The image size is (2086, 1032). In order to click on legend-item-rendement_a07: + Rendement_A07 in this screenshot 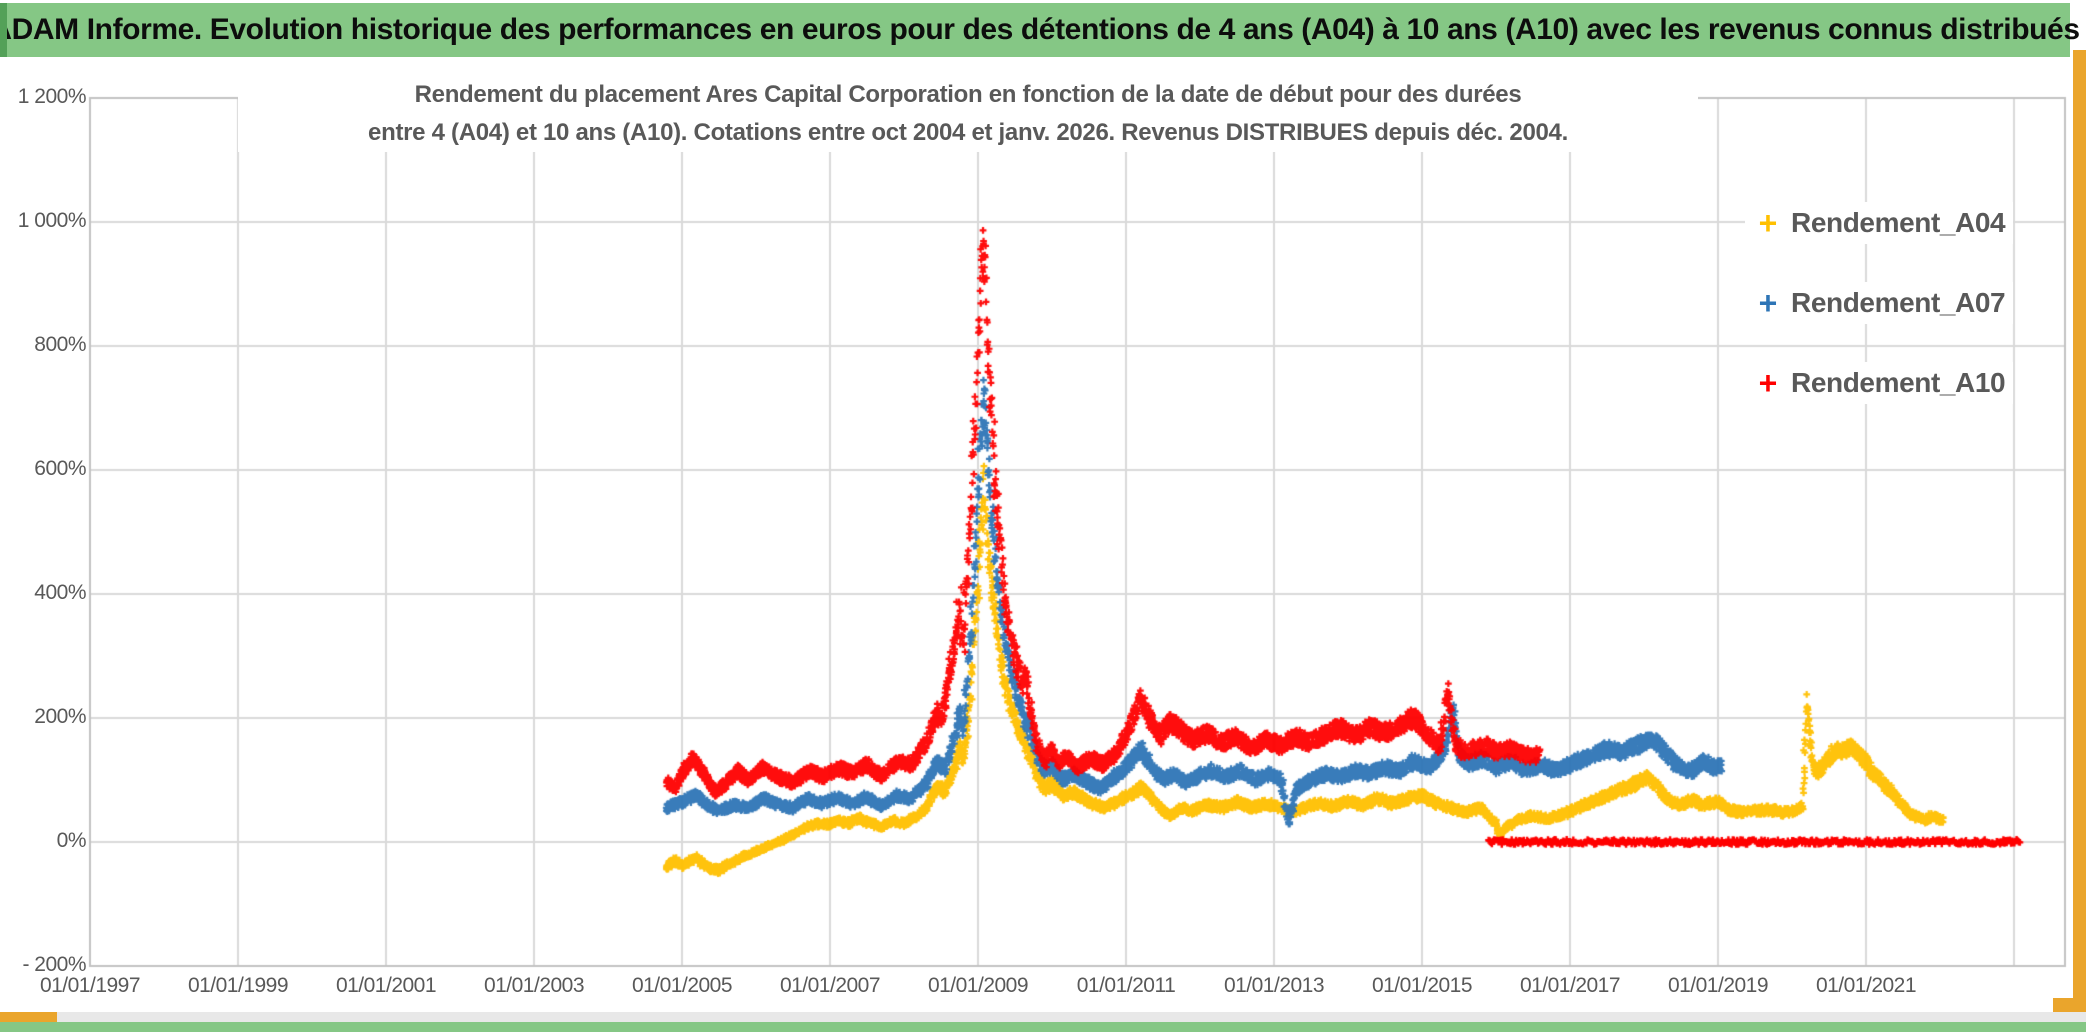, I will do `click(1879, 303)`.